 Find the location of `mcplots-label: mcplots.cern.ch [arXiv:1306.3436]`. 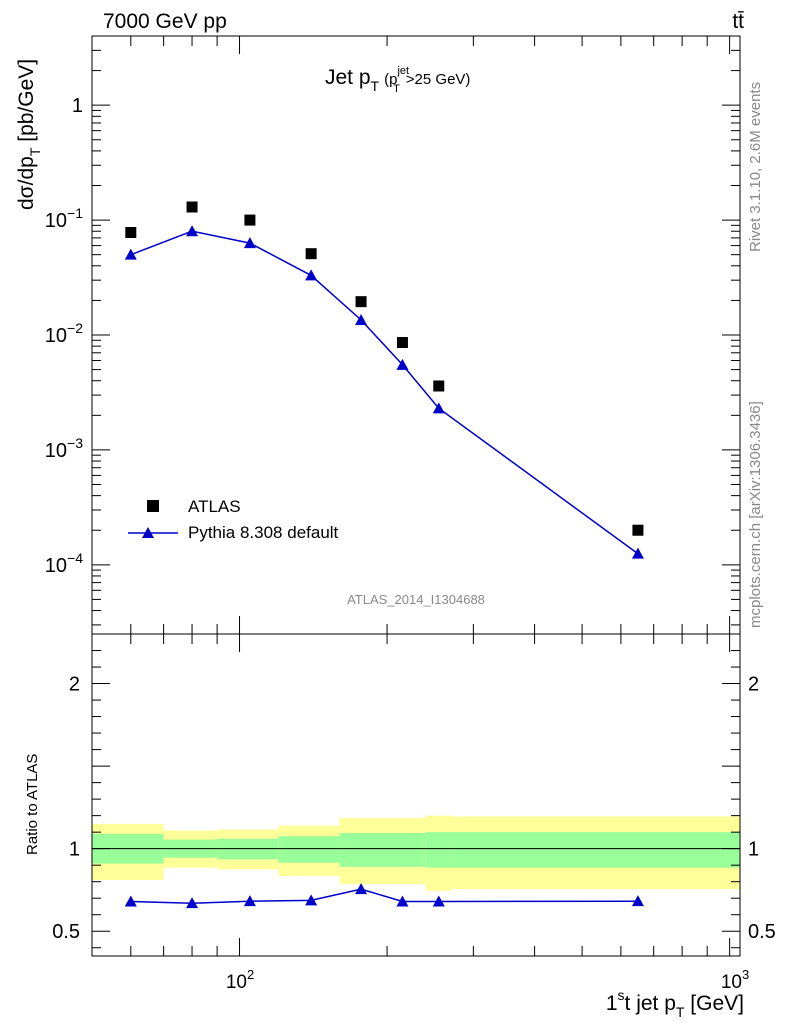

mcplots-label: mcplots.cern.ch [arXiv:1306.3436] is located at coordinates (755, 514).